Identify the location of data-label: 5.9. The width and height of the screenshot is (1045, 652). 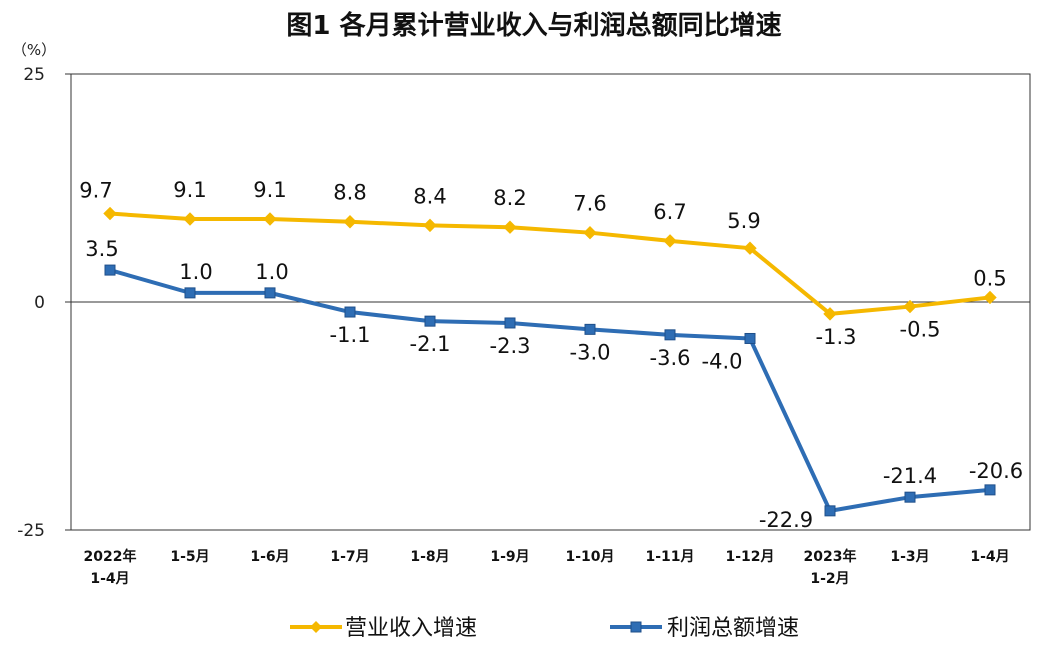
(743, 221).